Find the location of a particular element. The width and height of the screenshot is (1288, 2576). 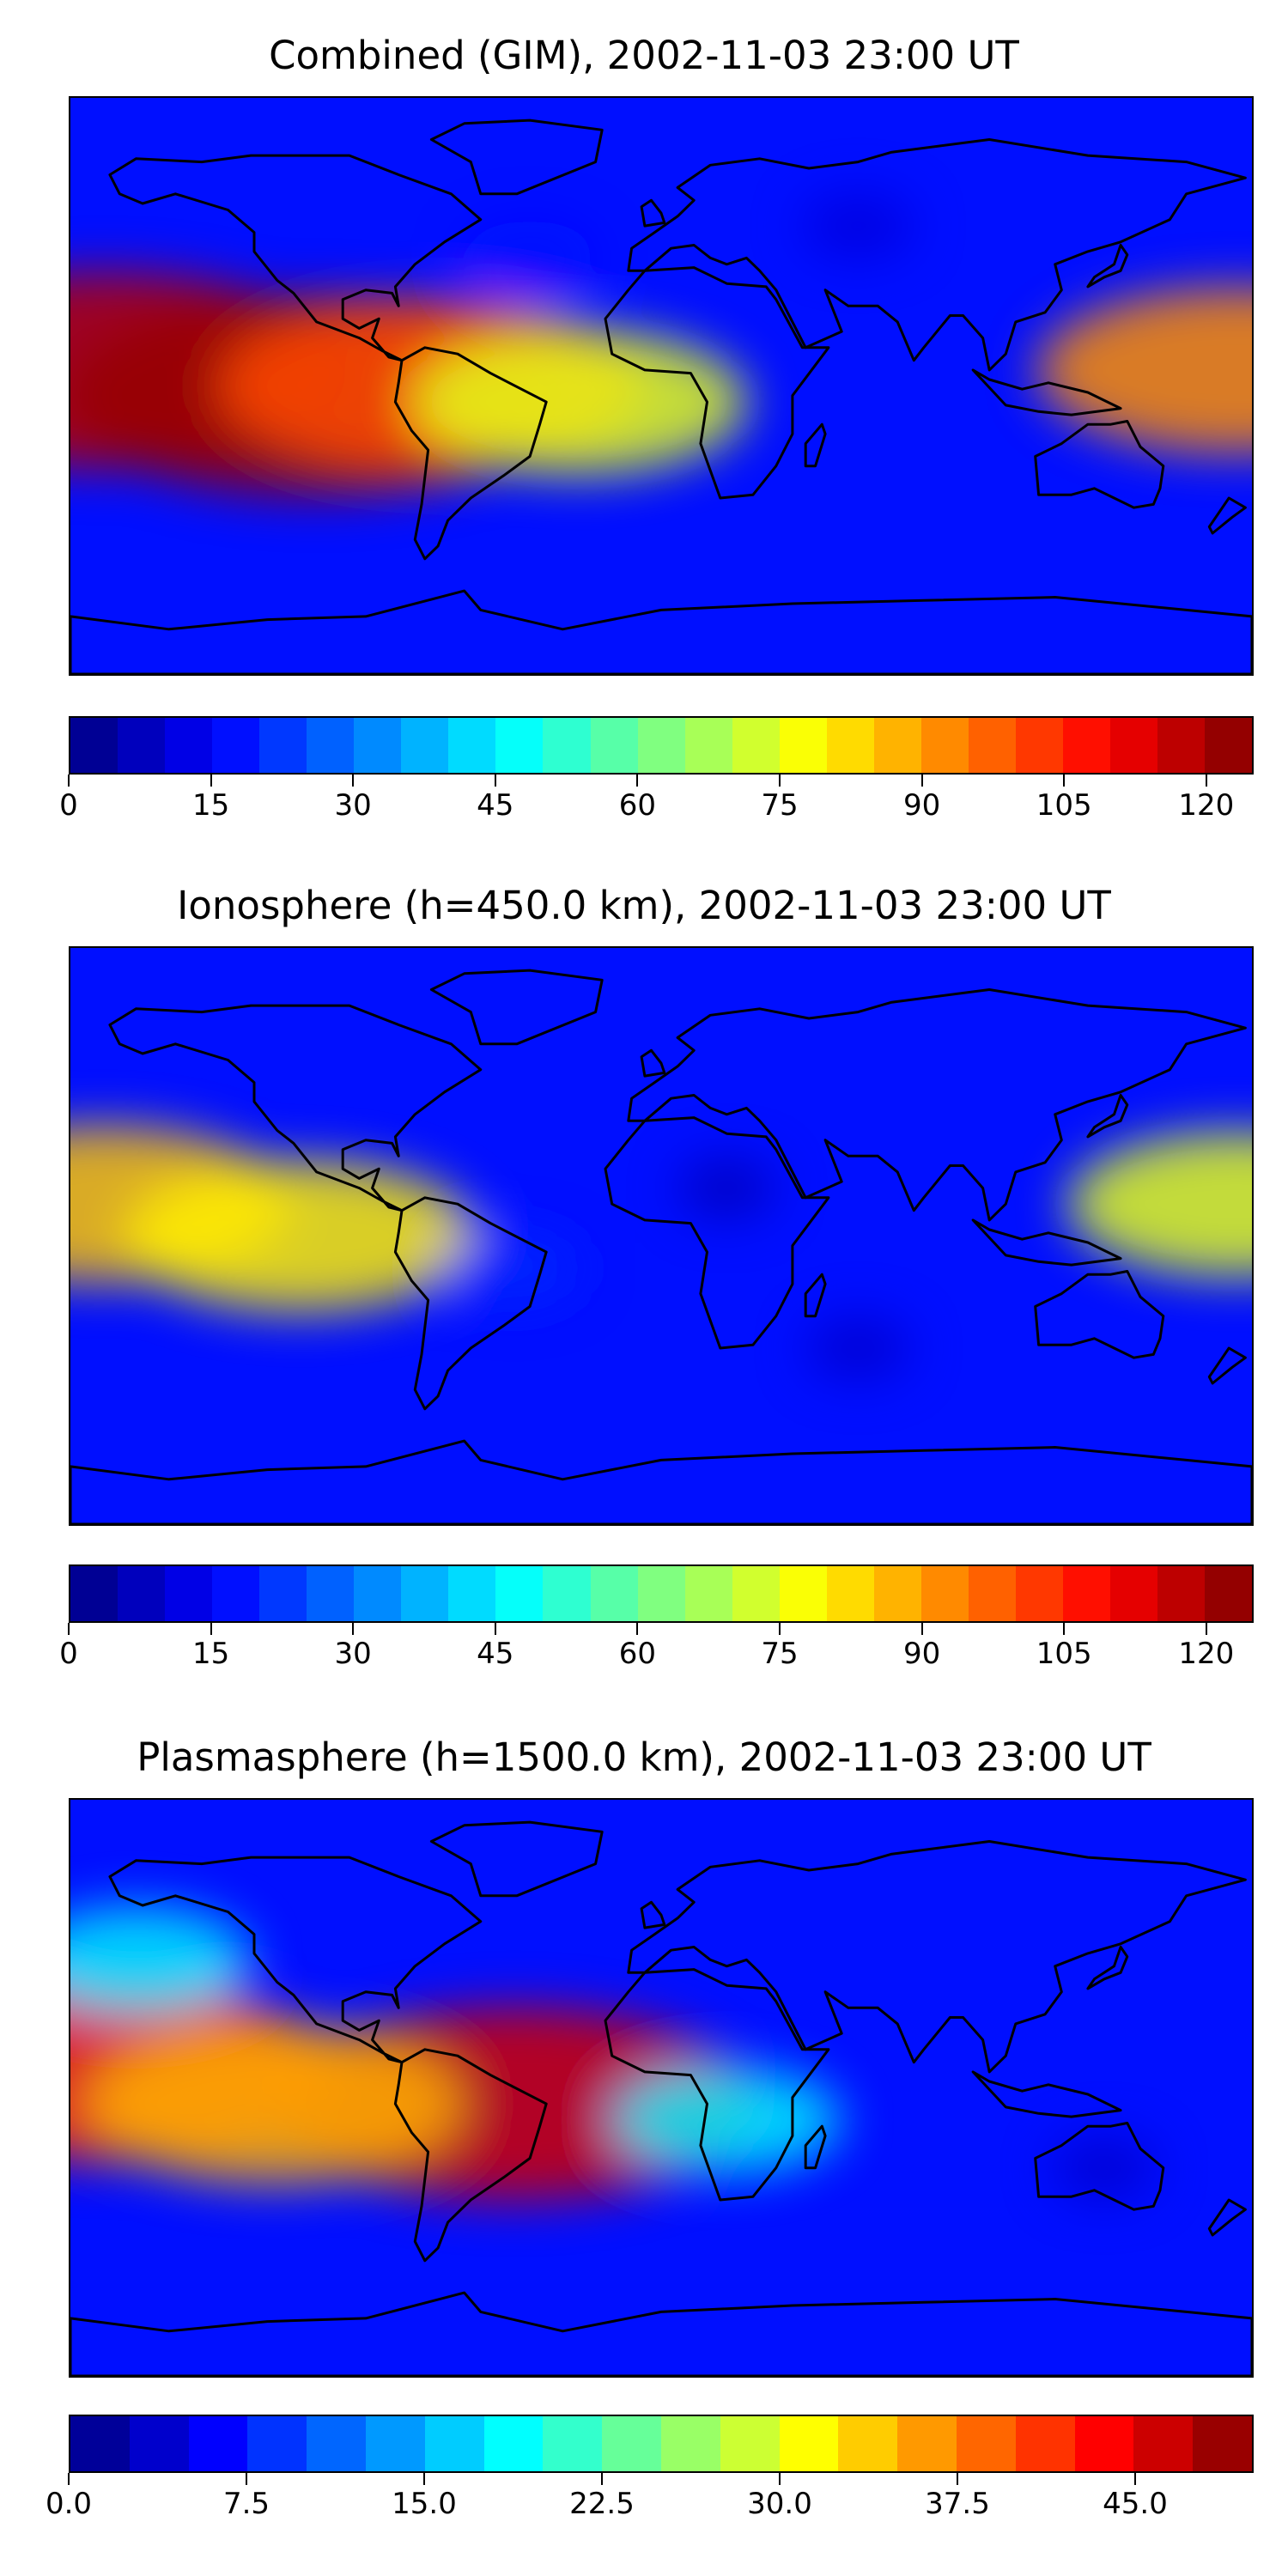

feature-brazil-low is located at coordinates (513, 1268).